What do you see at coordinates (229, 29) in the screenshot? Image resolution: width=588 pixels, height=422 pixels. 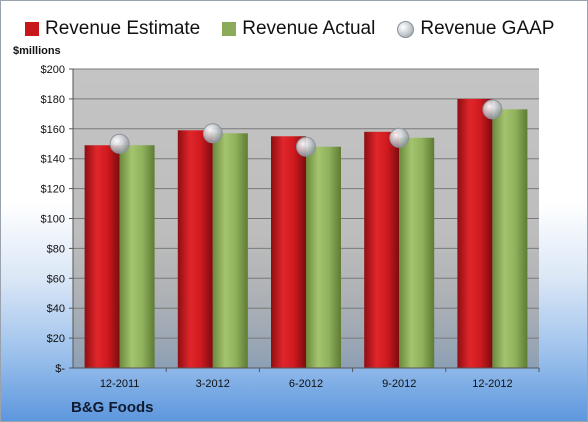 I see `legend-swatch-actual` at bounding box center [229, 29].